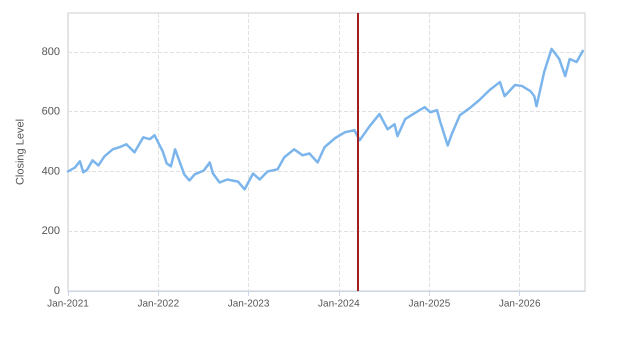 The width and height of the screenshot is (623, 350). What do you see at coordinates (429, 304) in the screenshot?
I see `x-tick-label: Jan-2025` at bounding box center [429, 304].